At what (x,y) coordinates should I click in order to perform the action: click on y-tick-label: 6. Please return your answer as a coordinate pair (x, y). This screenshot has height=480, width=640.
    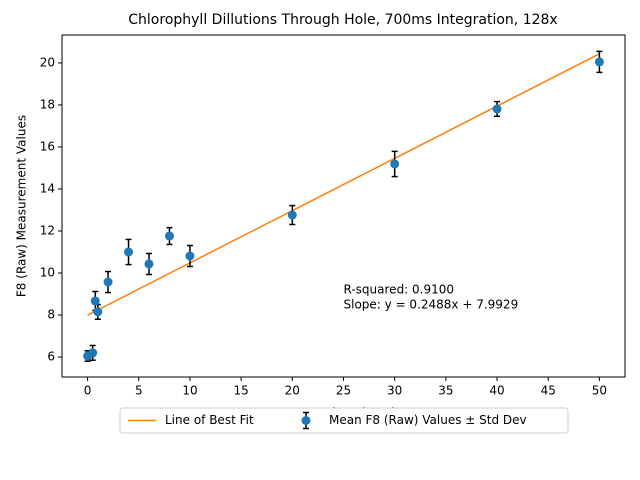
    Looking at the image, I should click on (51, 357).